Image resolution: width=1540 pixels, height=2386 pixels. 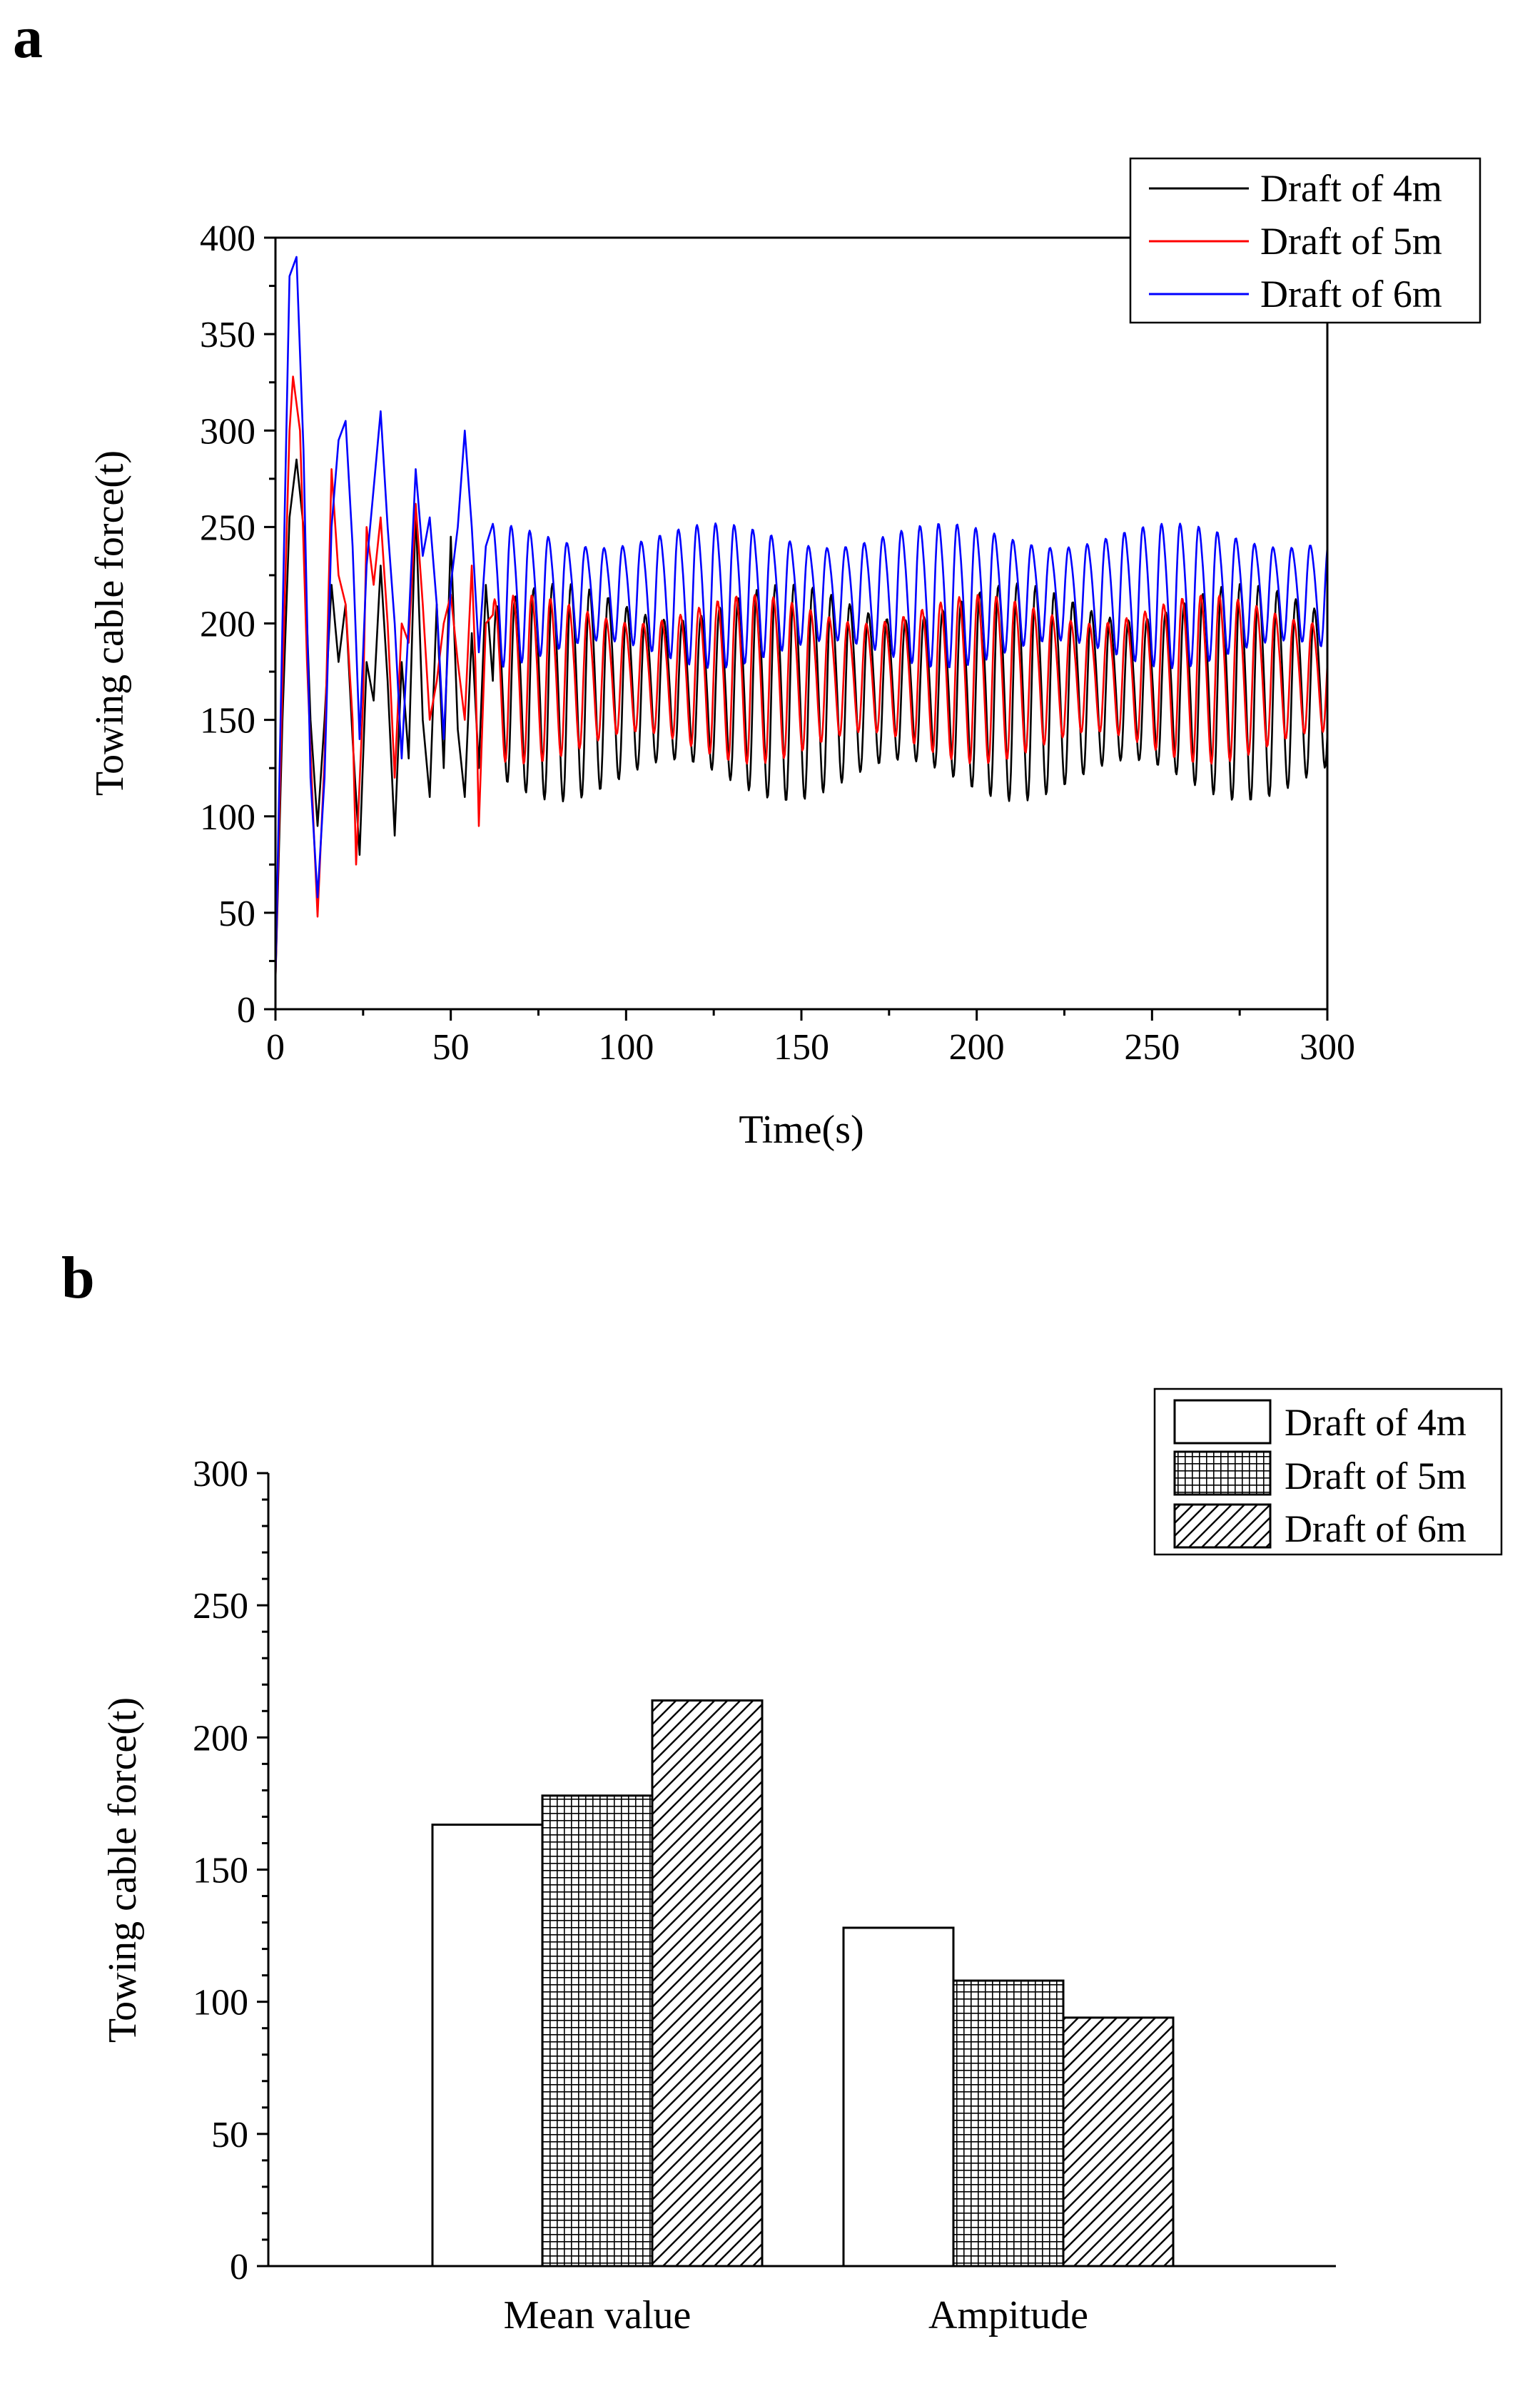 What do you see at coordinates (1118, 2142) in the screenshot?
I see `bar-ampitude-draft-of-6m` at bounding box center [1118, 2142].